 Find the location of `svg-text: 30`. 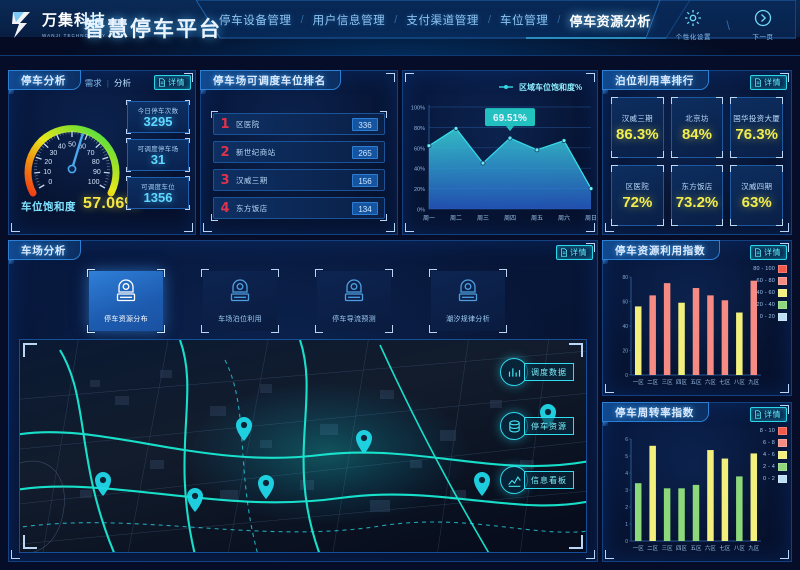

svg-text: 30 is located at coordinates (54, 153).